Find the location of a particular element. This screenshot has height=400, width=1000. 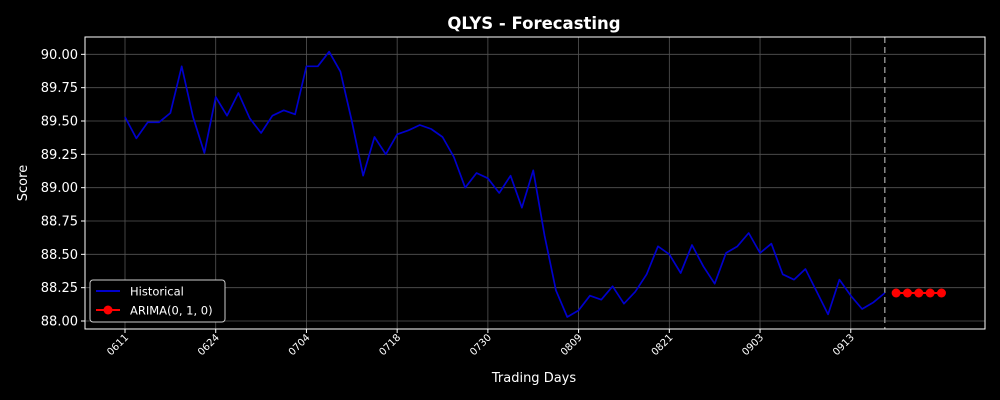

legend-historical-label: Historical is located at coordinates (157, 292).